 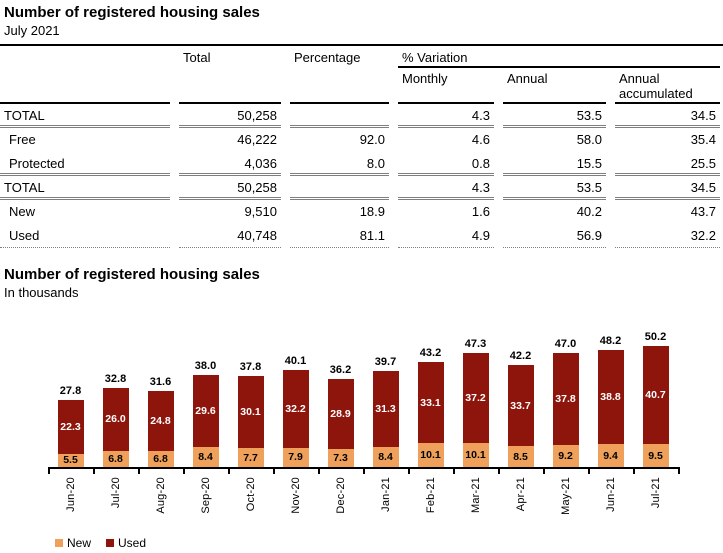 What do you see at coordinates (554, 236) in the screenshot?
I see `cell-annual: 56.9` at bounding box center [554, 236].